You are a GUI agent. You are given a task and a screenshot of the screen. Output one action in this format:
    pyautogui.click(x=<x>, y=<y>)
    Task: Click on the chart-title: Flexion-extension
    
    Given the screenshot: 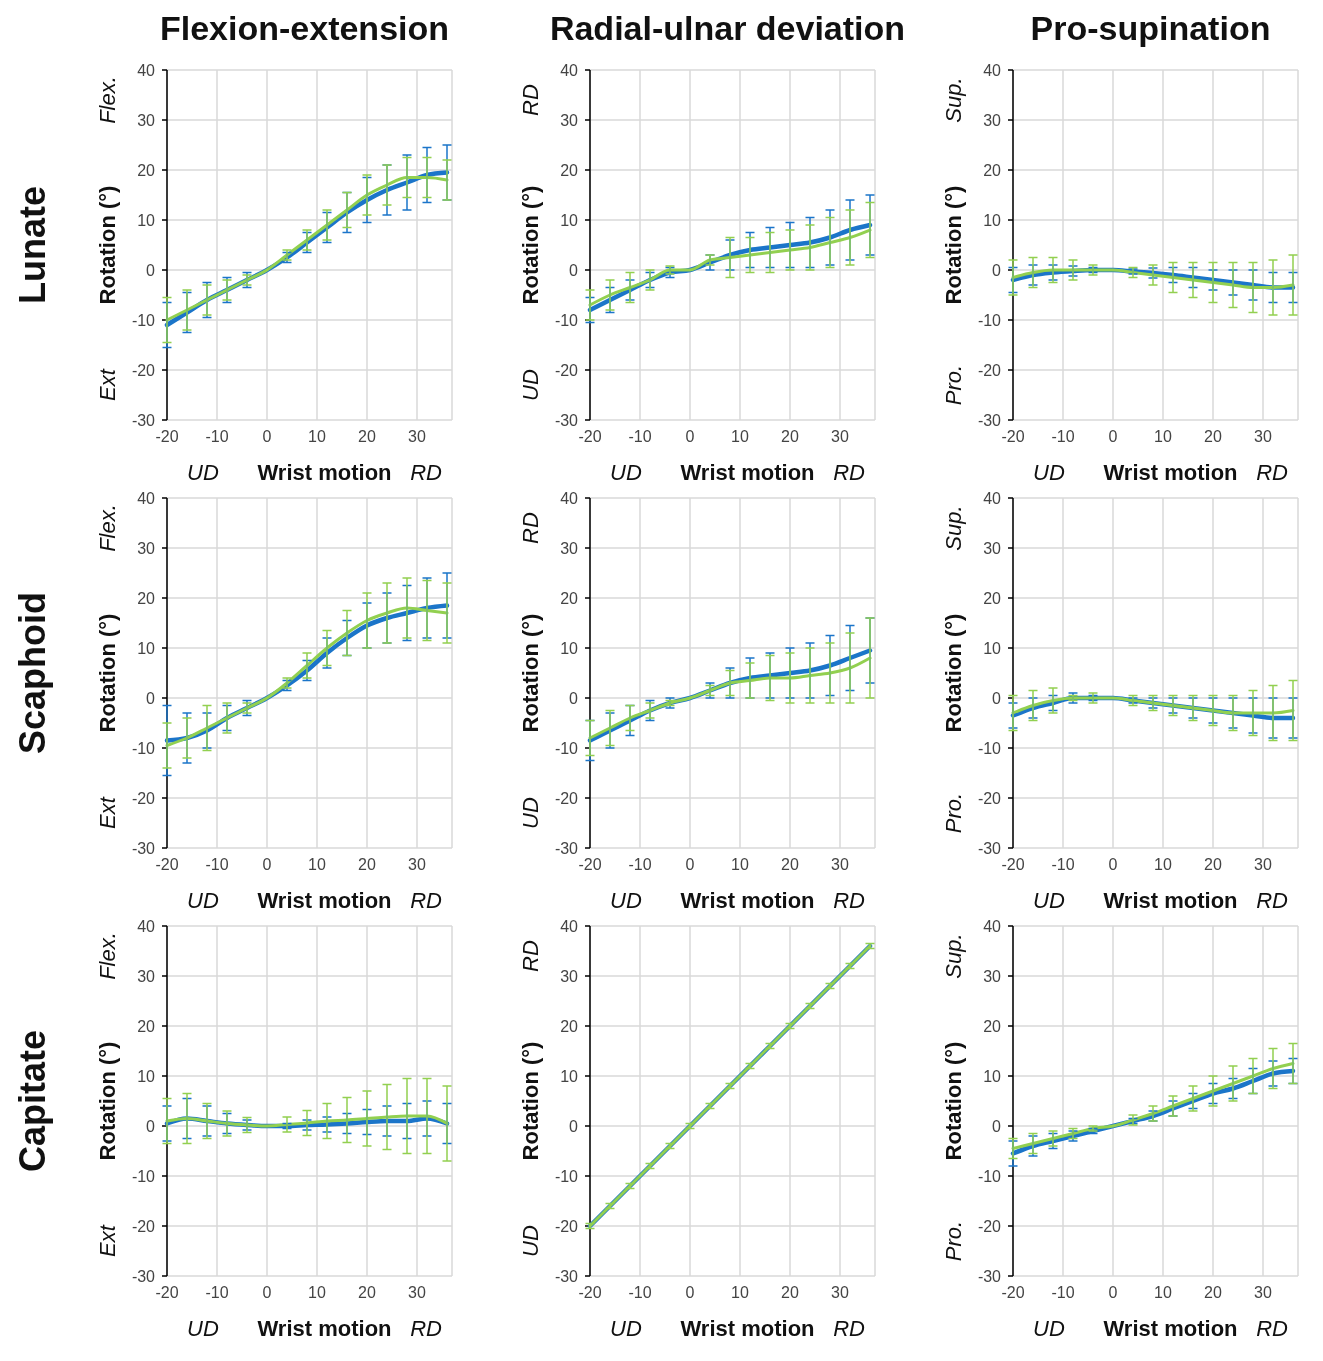 What is the action you would take?
    pyautogui.click(x=304, y=28)
    